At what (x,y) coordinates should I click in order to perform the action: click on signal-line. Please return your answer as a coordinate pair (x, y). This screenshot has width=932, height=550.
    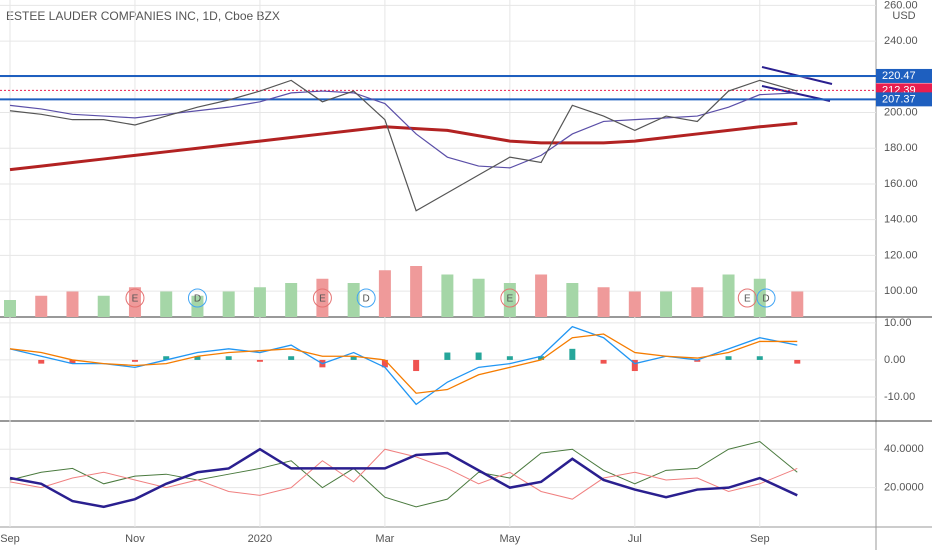
    Looking at the image, I should click on (403, 363).